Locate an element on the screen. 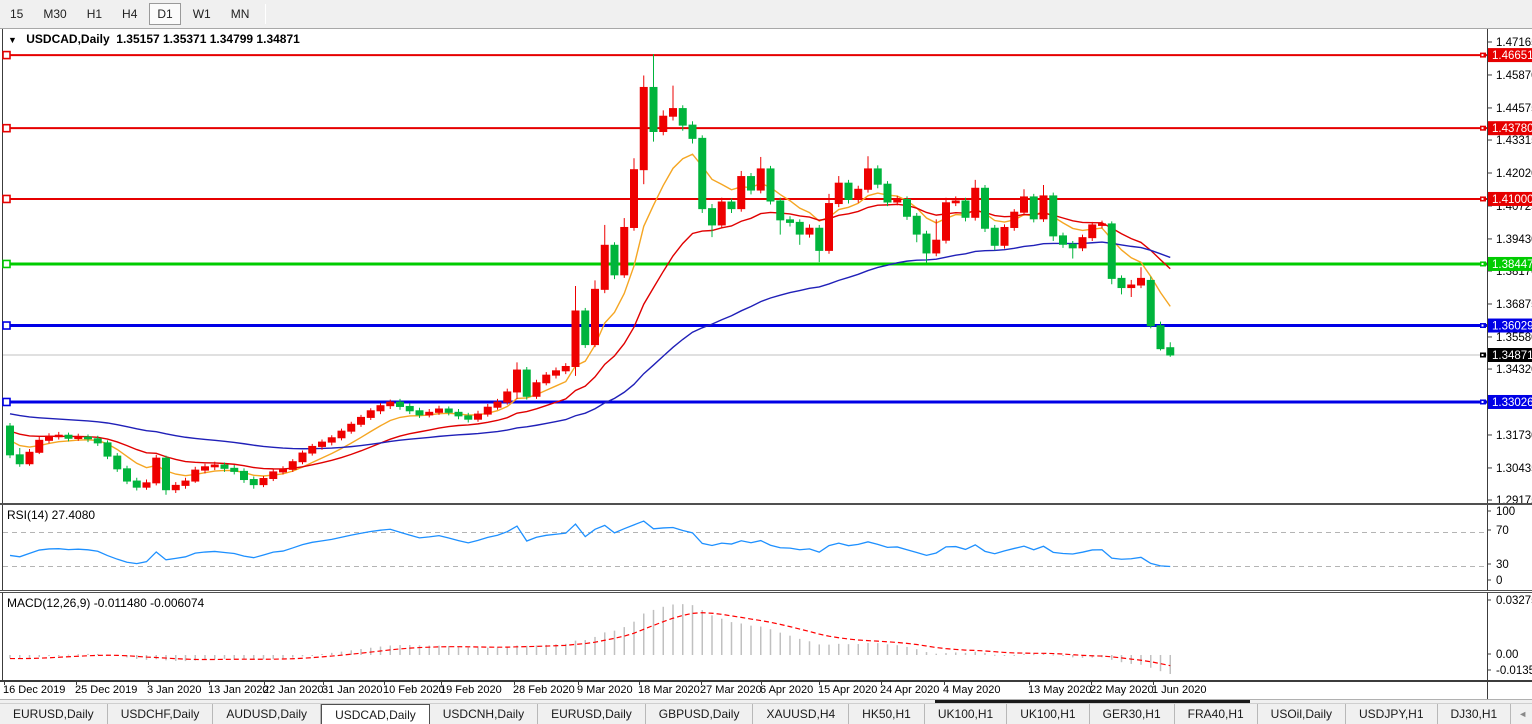 The height and width of the screenshot is (724, 1532). date-label: 24 Apr 2020 is located at coordinates (910, 690).